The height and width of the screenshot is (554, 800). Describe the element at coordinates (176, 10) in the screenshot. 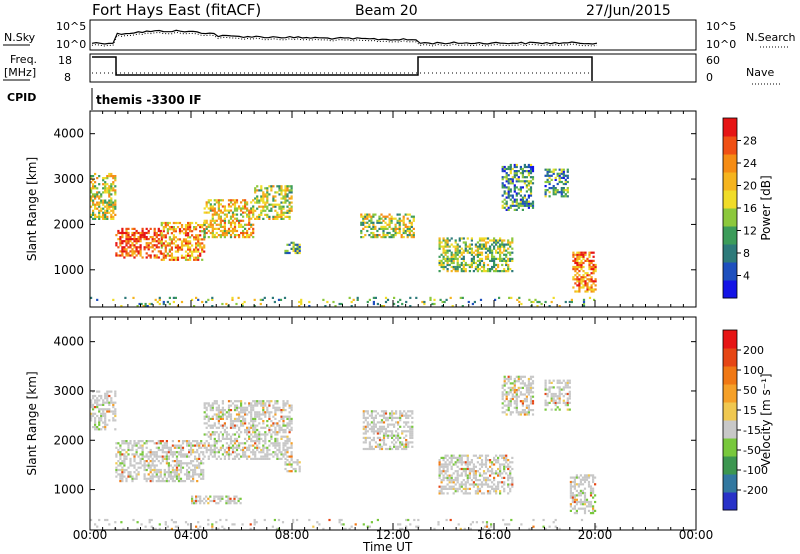

I see `station-title: Fort Hays East (fitACF)` at that location.